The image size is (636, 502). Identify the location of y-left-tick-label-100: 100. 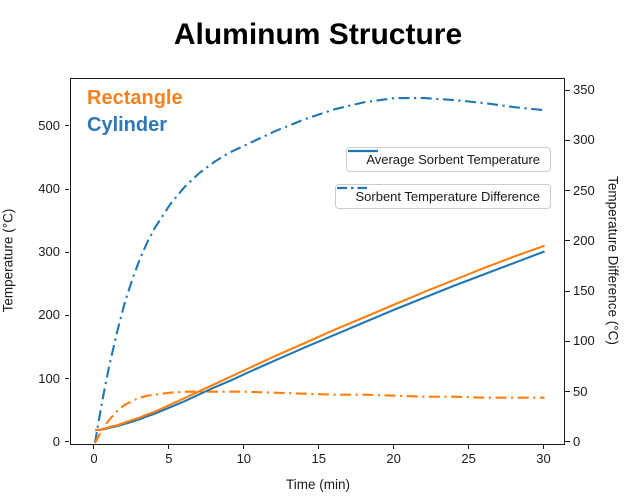
(49, 378).